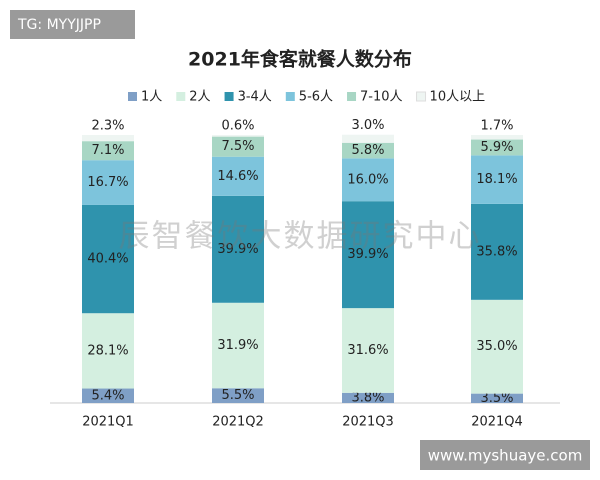  What do you see at coordinates (316, 97) in the screenshot?
I see `legend-label: 5-6人` at bounding box center [316, 97].